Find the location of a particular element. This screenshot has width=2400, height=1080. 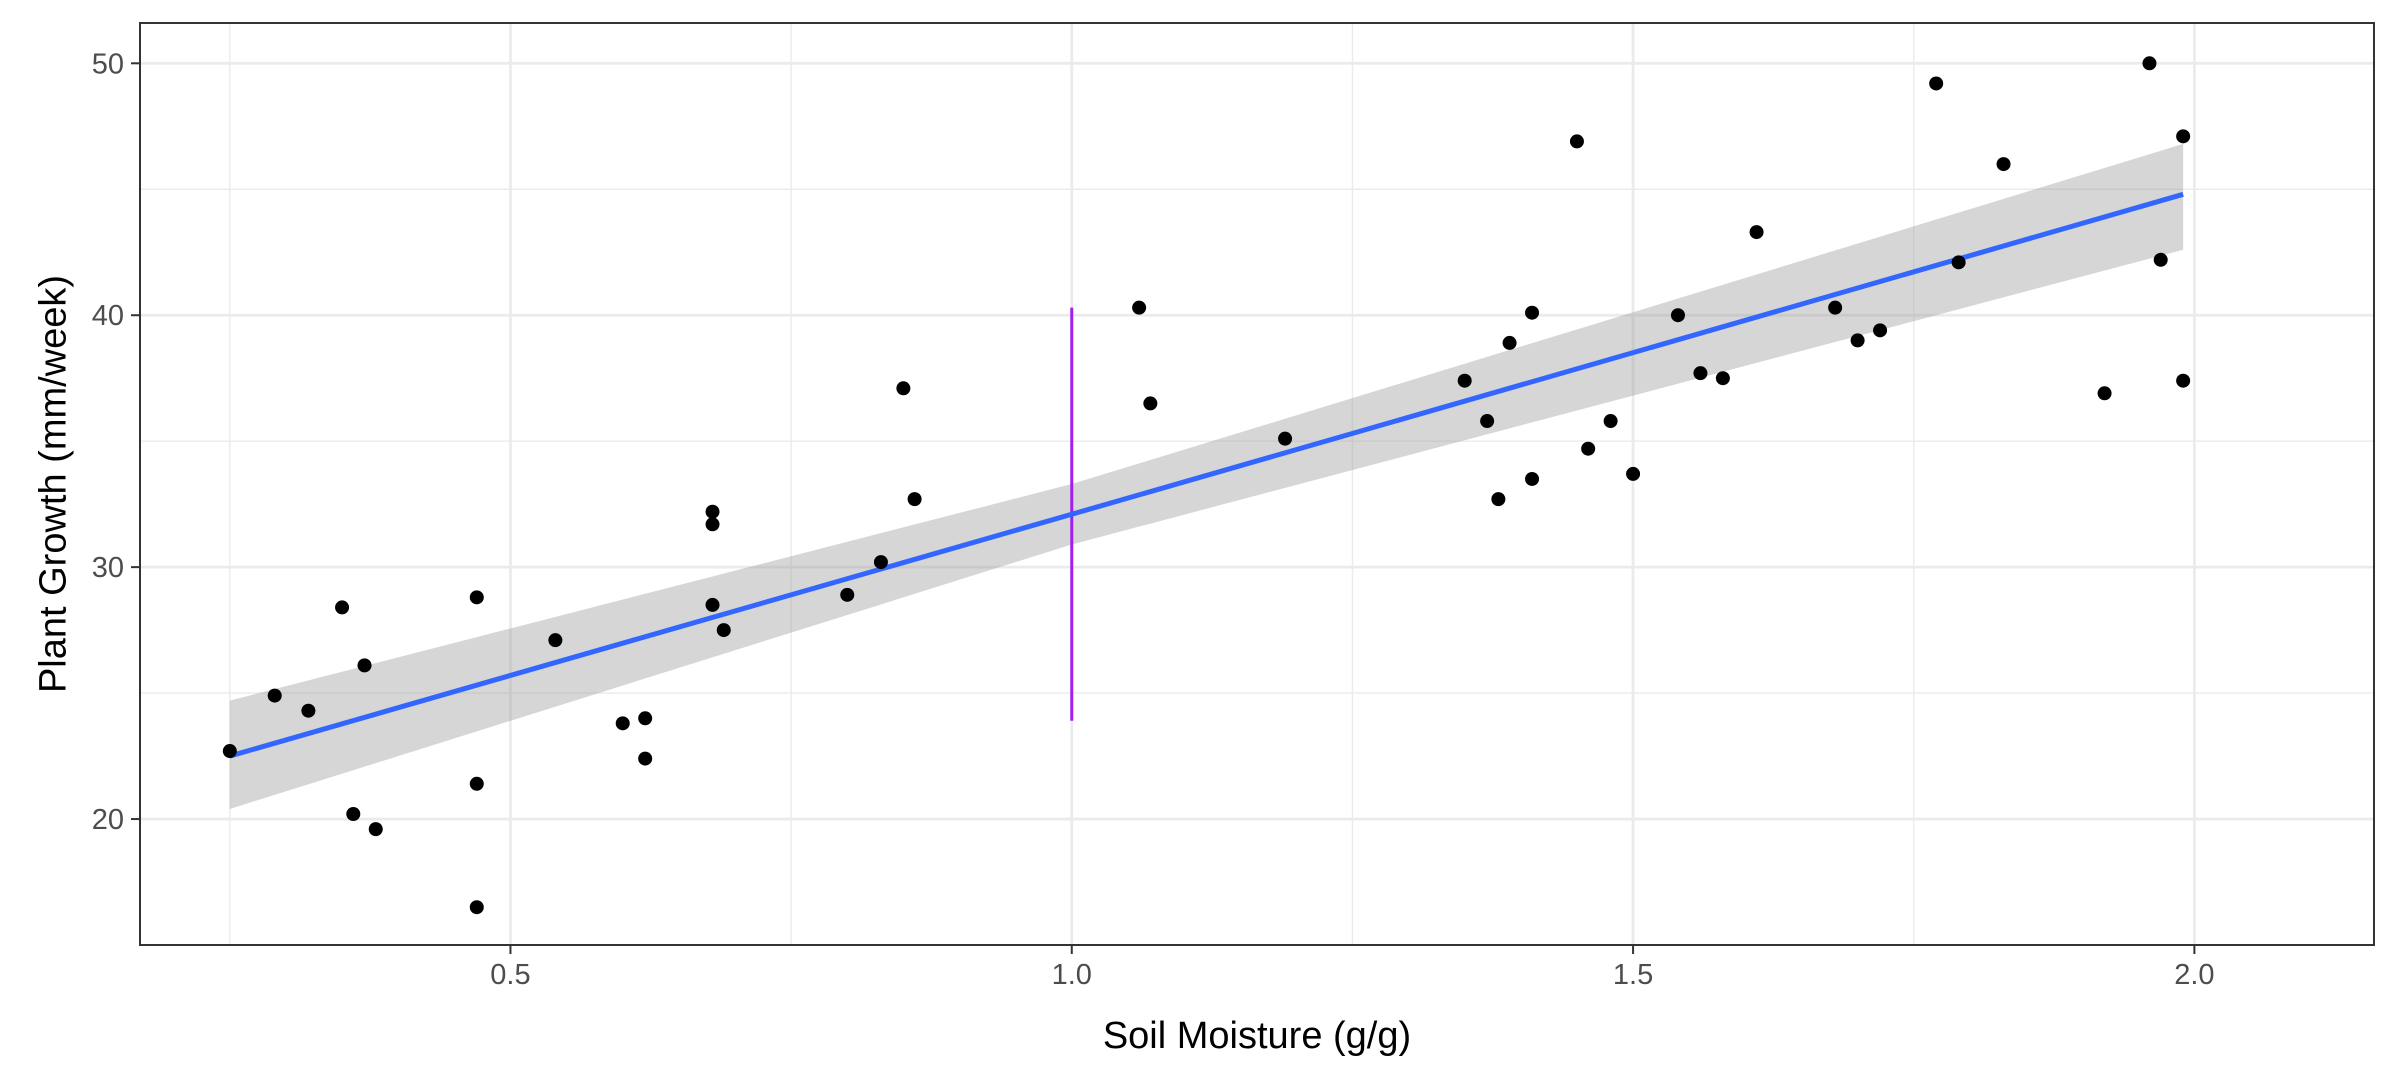

y-tick-label: 40 is located at coordinates (108, 316).